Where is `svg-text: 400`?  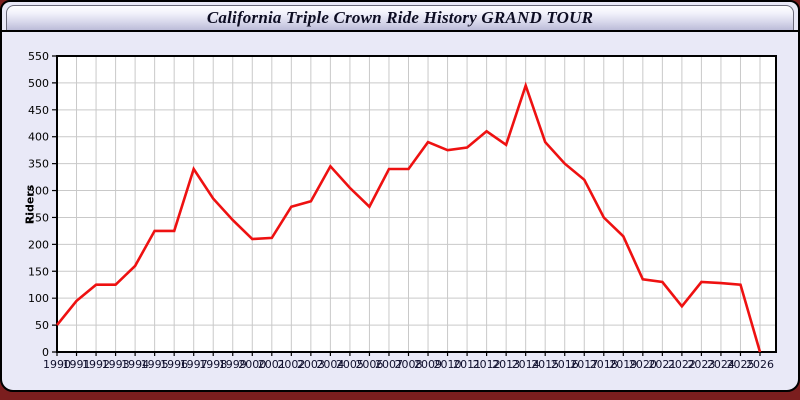 svg-text: 400 is located at coordinates (38, 137).